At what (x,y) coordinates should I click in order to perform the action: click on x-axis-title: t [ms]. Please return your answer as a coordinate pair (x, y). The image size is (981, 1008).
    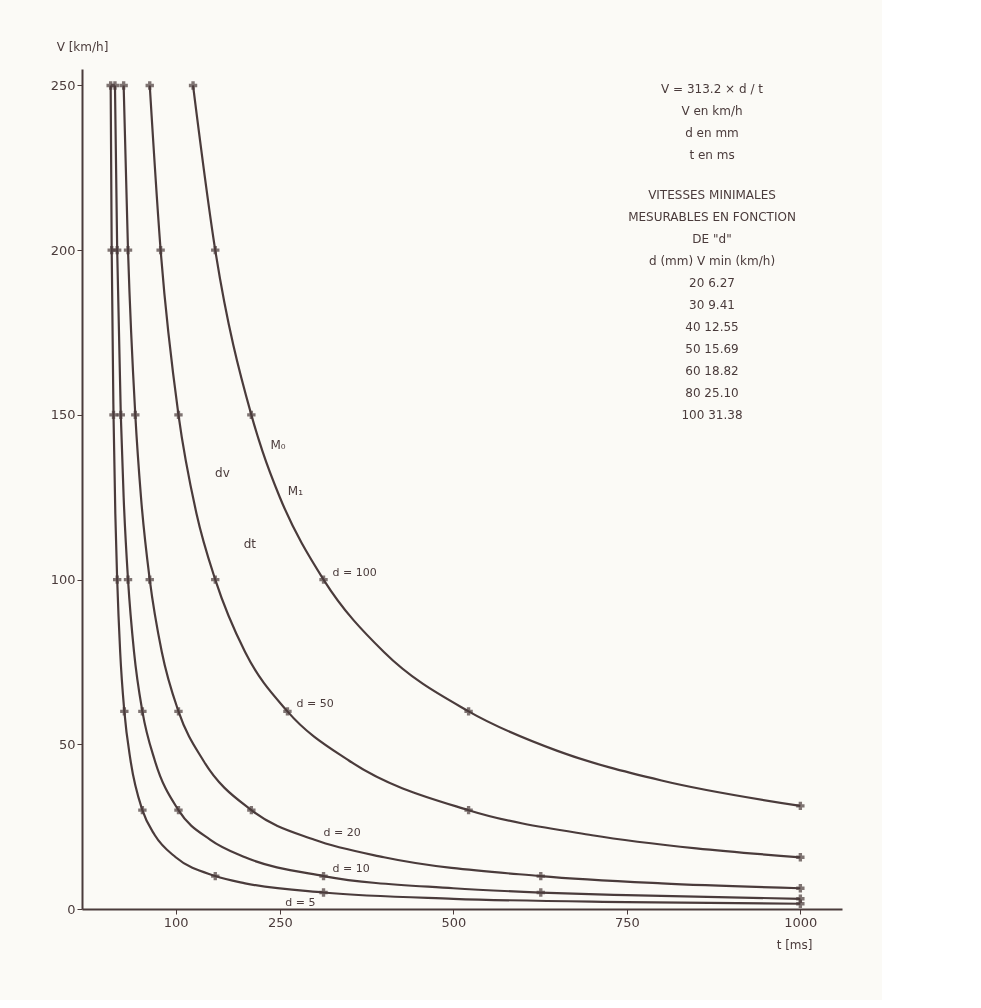
    Looking at the image, I should click on (794, 944).